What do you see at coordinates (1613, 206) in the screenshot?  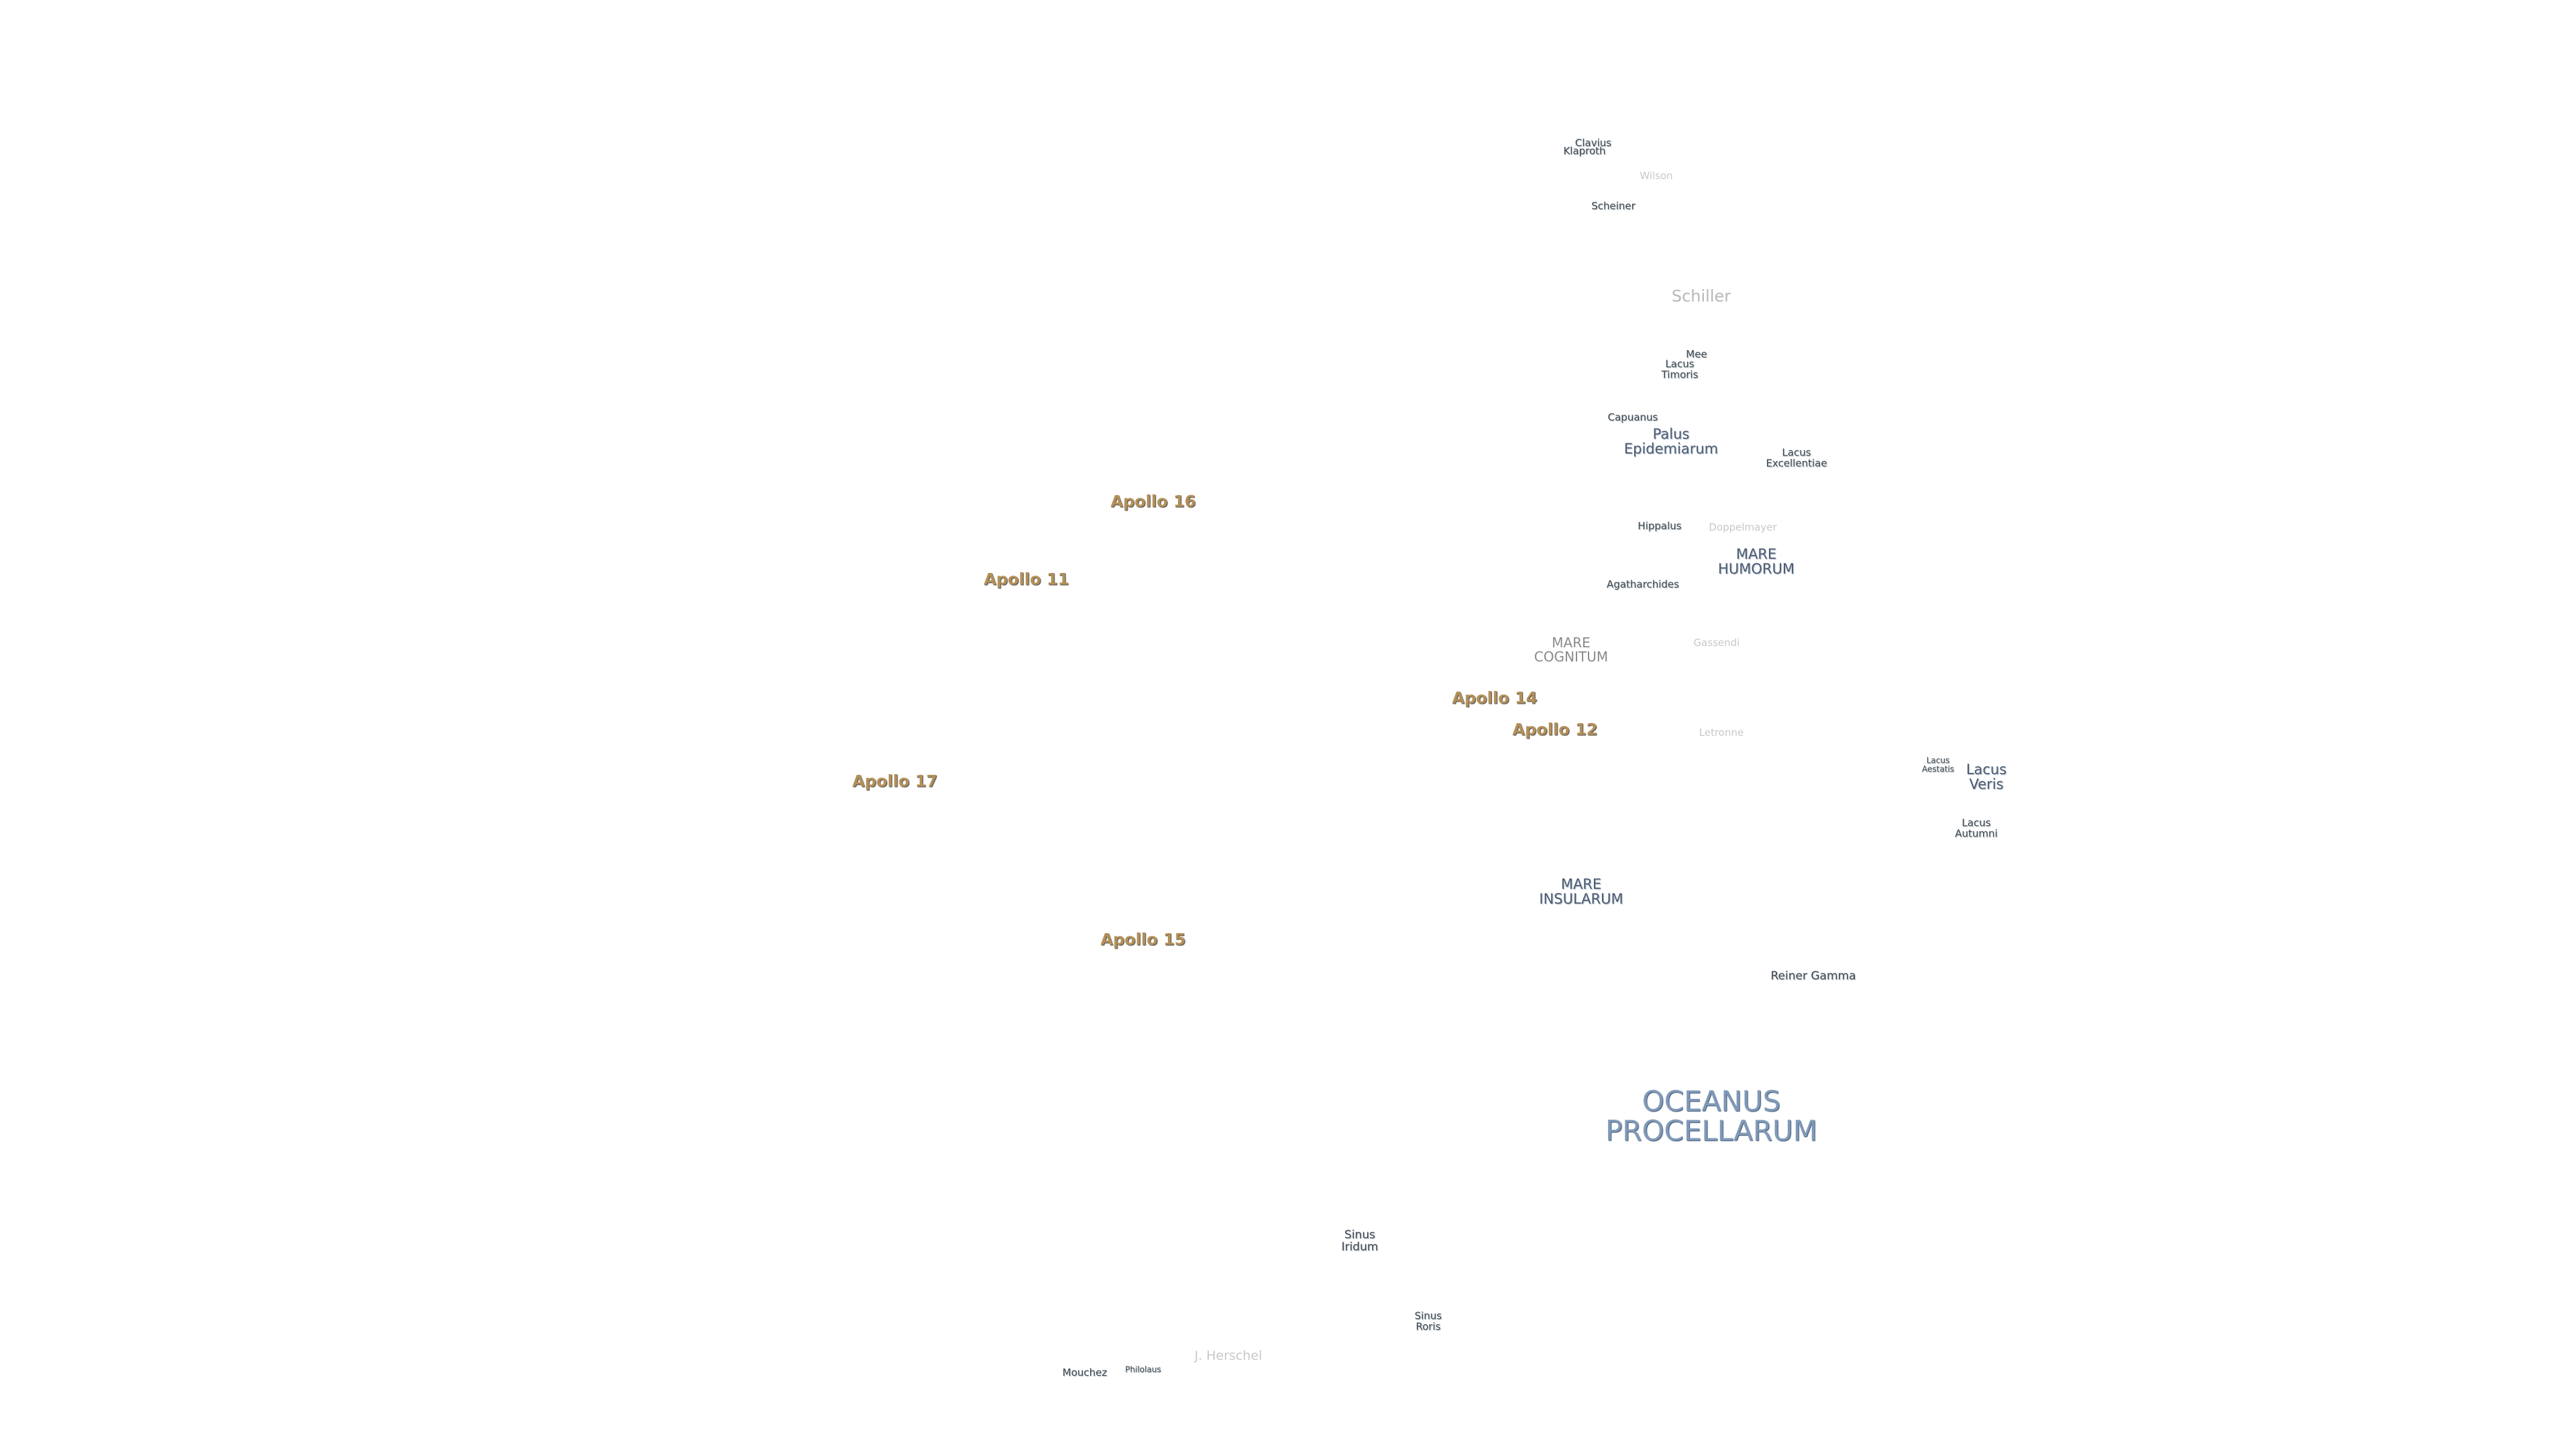 I see `feature-label: Scheiner` at bounding box center [1613, 206].